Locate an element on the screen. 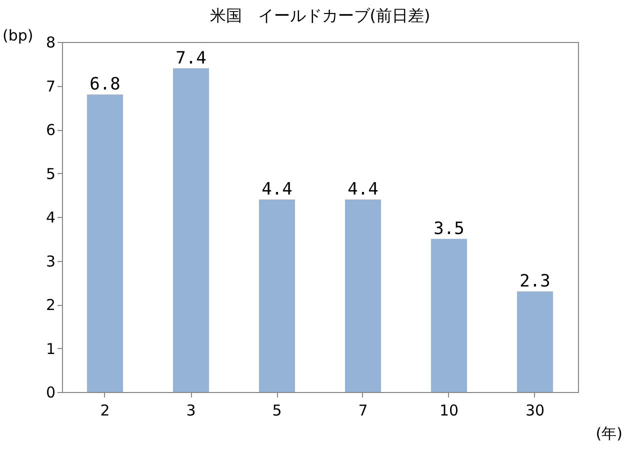 The image size is (624, 473). y-tick-label: 2 is located at coordinates (51, 305).